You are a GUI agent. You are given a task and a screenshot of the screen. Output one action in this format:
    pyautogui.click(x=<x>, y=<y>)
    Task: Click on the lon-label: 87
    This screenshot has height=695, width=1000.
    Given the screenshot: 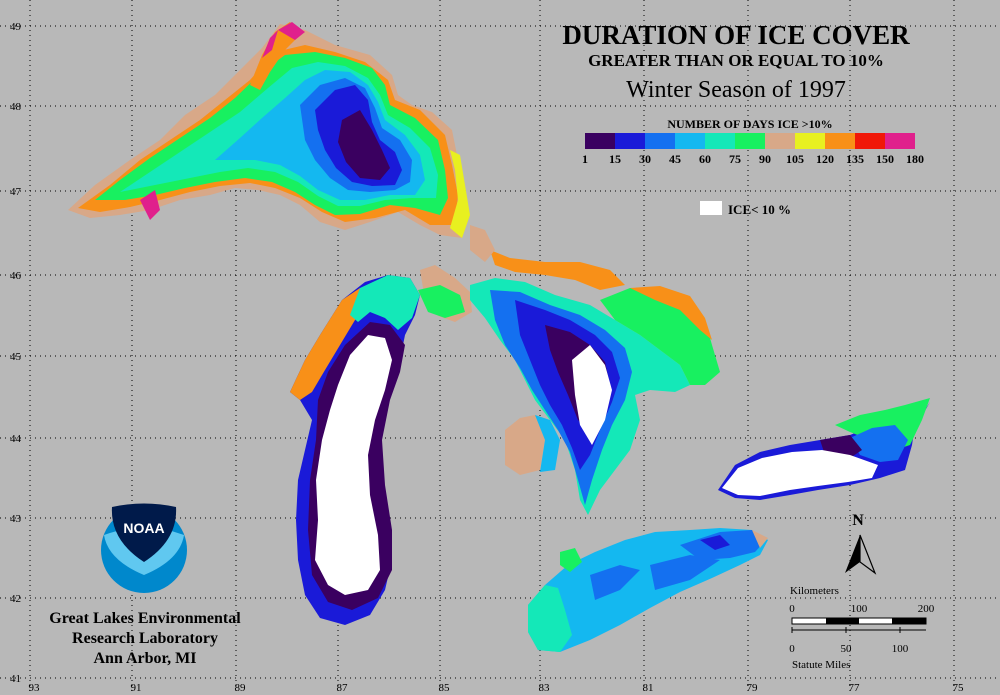 What is the action you would take?
    pyautogui.click(x=343, y=688)
    